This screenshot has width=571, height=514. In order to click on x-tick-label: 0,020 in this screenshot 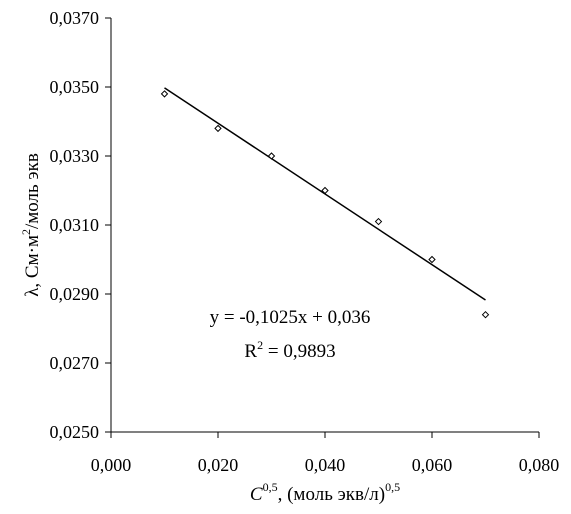, I will do `click(218, 465)`.